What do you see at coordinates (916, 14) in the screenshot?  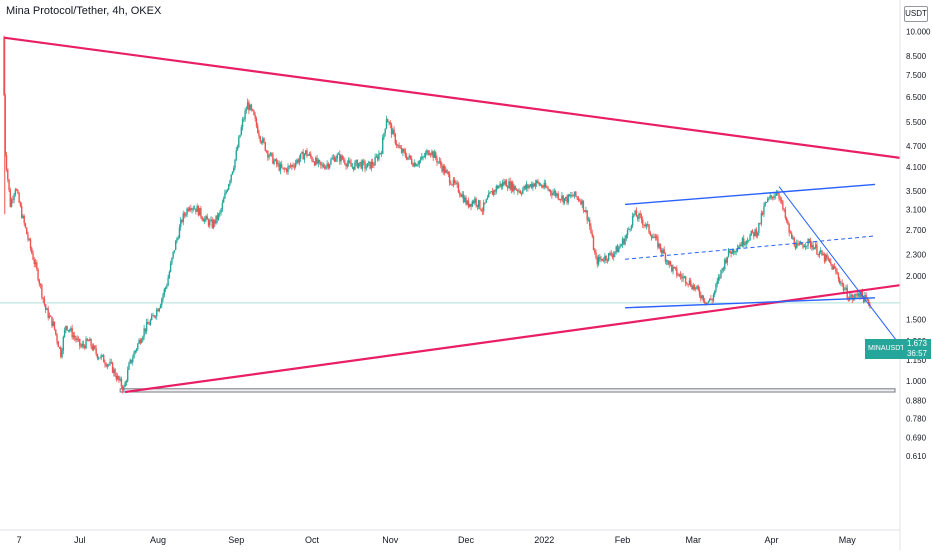 I see `currency-badge: USDT` at bounding box center [916, 14].